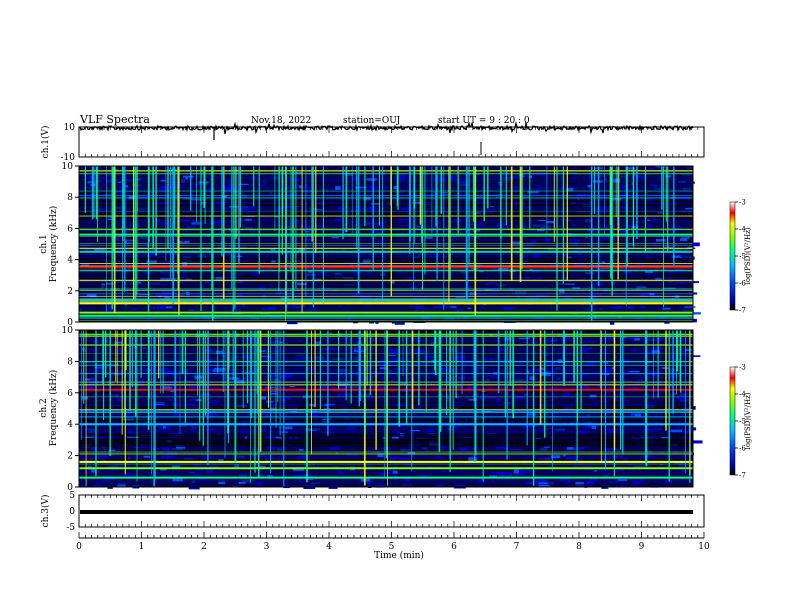  What do you see at coordinates (70, 128) in the screenshot?
I see `ch1-ytick-top: 10` at bounding box center [70, 128].